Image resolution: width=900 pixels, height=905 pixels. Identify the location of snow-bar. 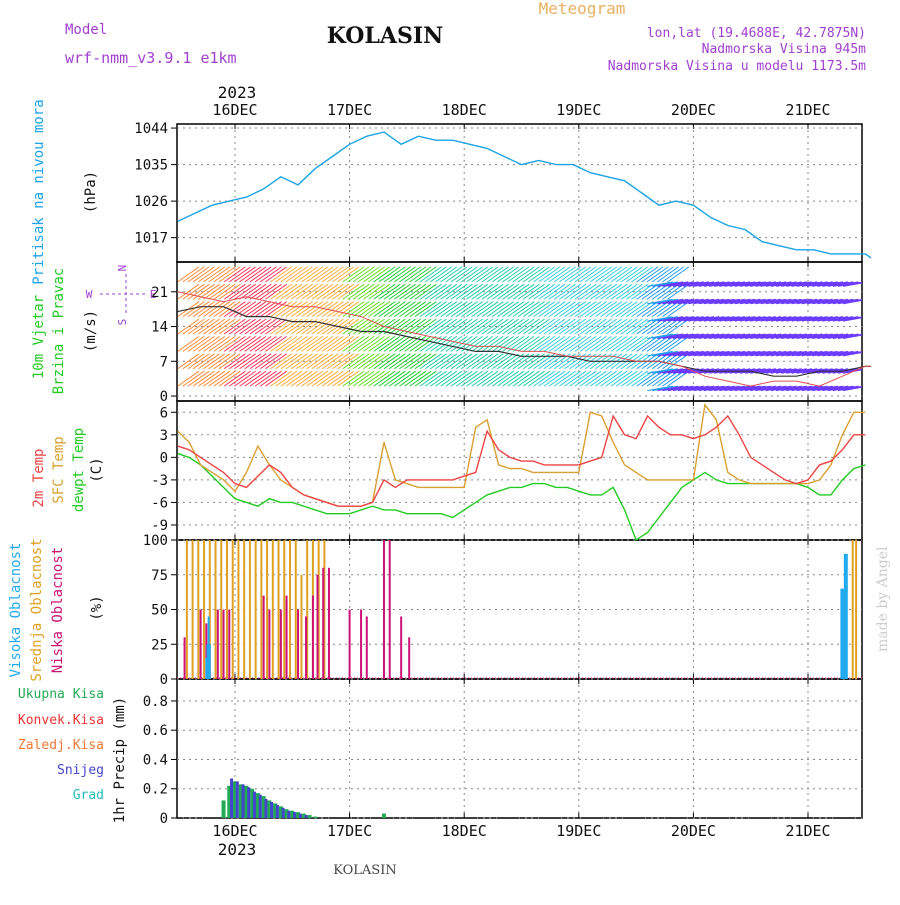
(254, 804).